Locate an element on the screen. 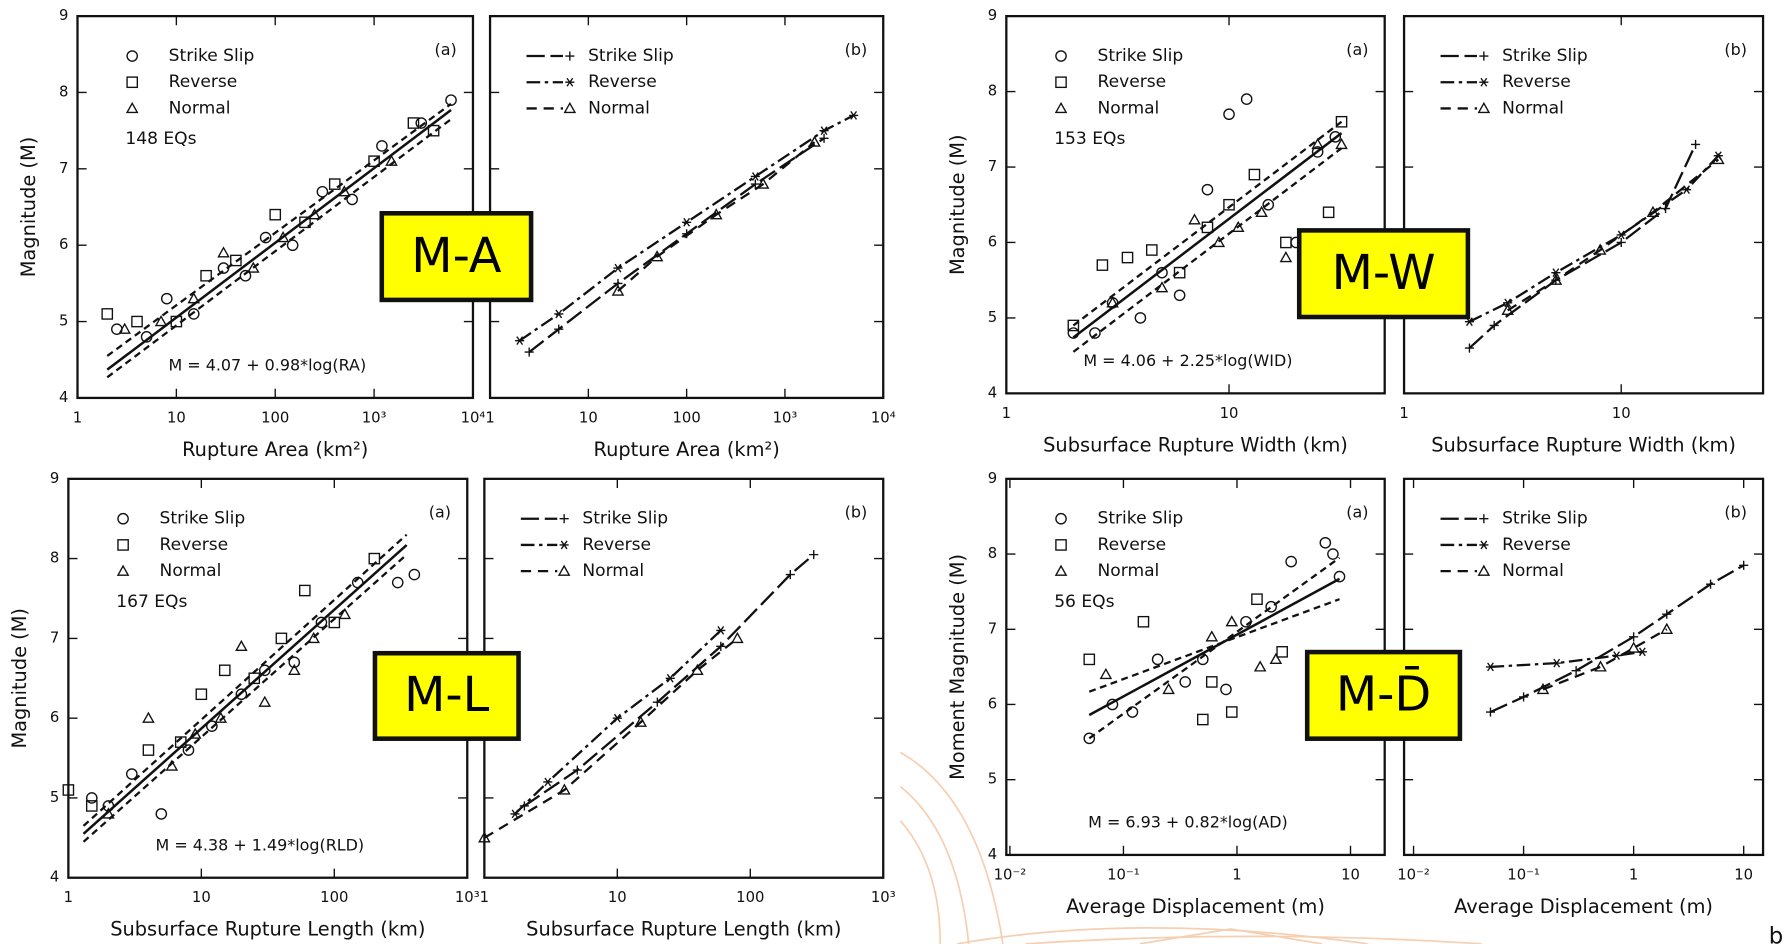 This screenshot has height=944, width=1787. x-tick-label: 10⁴ is located at coordinates (473, 417).